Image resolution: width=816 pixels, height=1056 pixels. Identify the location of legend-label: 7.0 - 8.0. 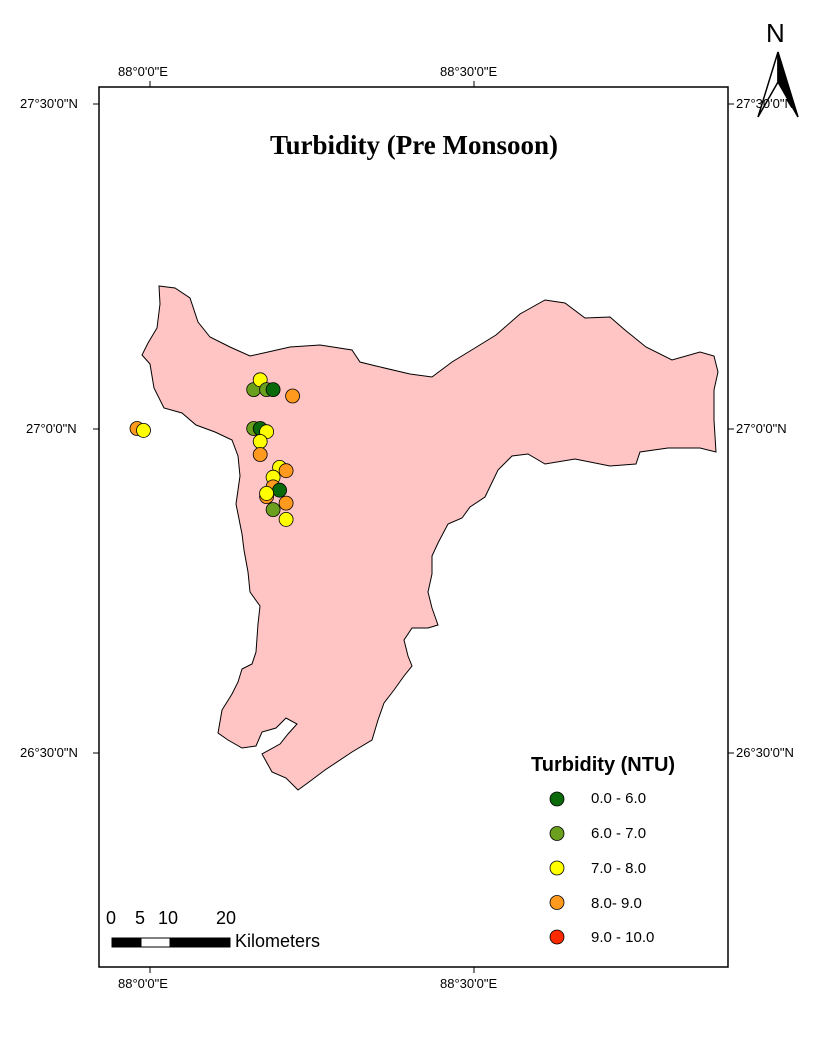
(619, 868).